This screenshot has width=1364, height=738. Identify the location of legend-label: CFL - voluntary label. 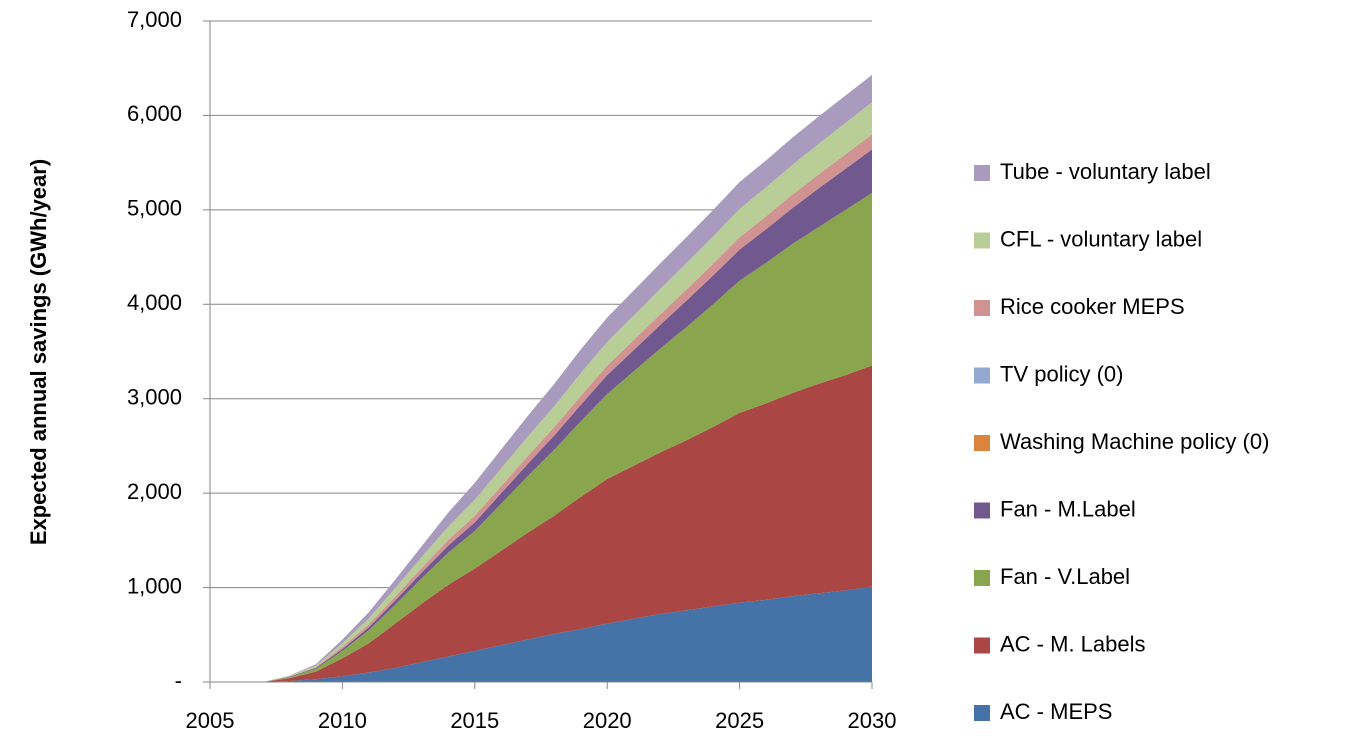
(1101, 238).